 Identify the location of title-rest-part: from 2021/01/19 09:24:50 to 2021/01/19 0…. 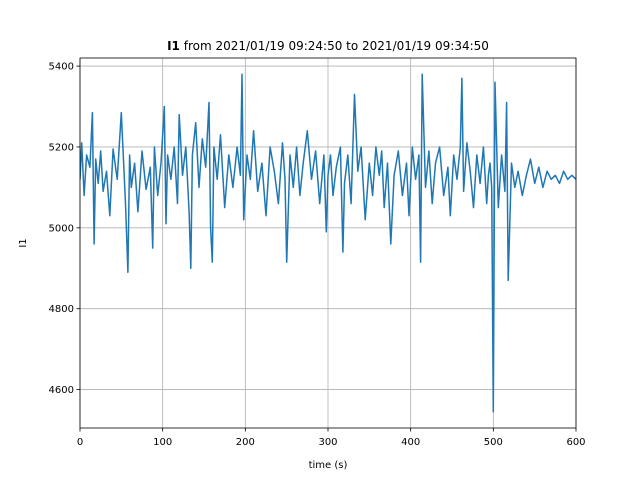
(334, 46).